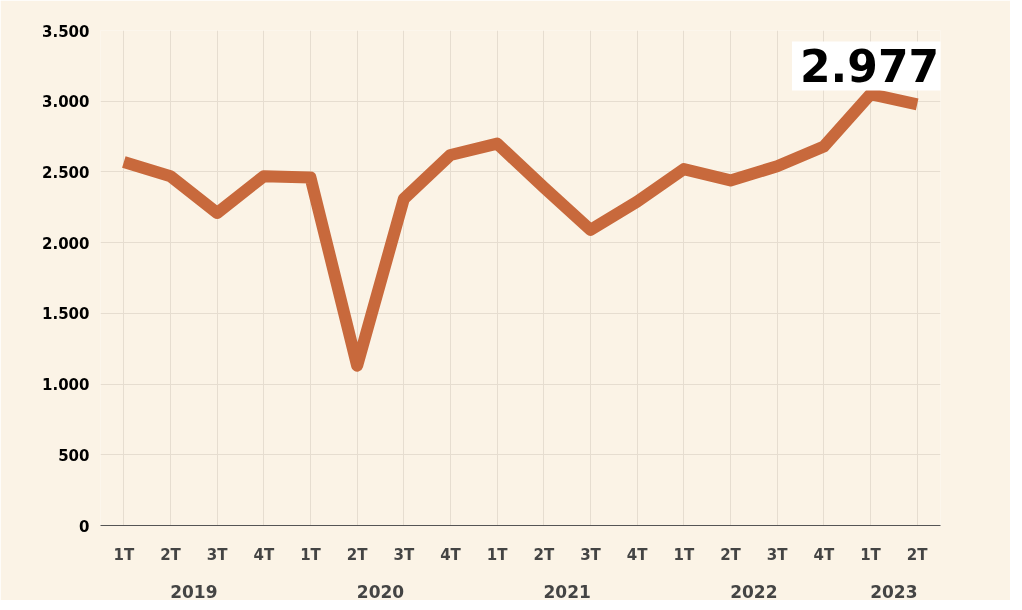  Describe the element at coordinates (869, 67) in the screenshot. I see `data-label: 2.977` at that location.